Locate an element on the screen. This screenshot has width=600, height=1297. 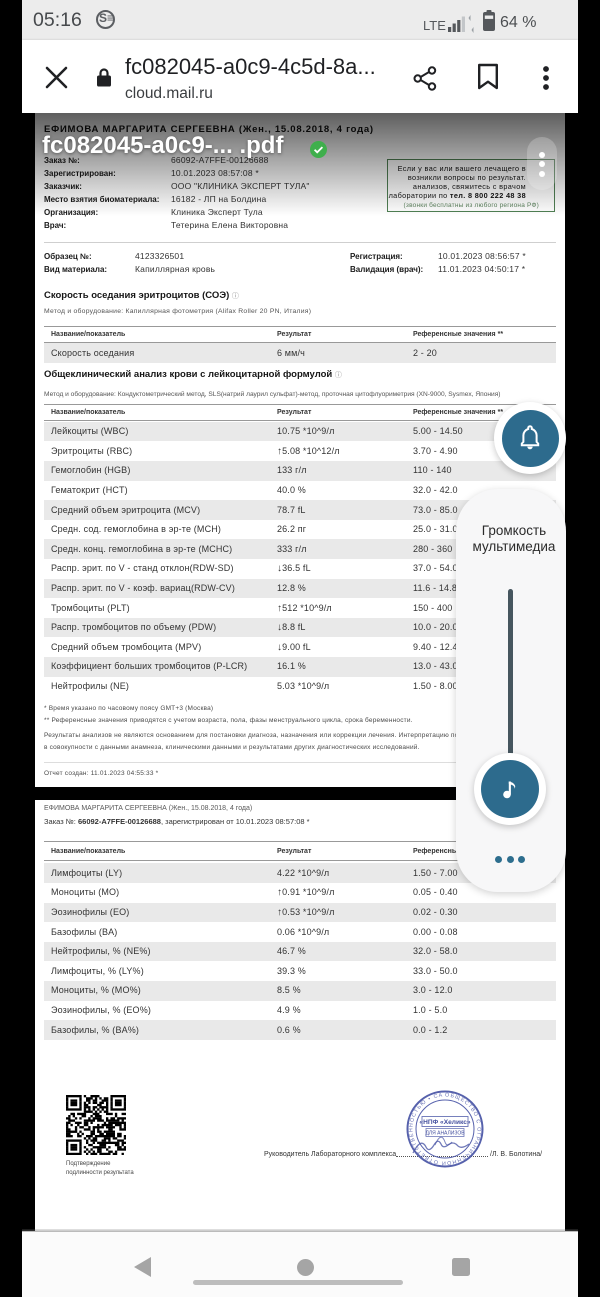
svg-text: «НПФ «Хеликс» is located at coordinates (444, 1122).